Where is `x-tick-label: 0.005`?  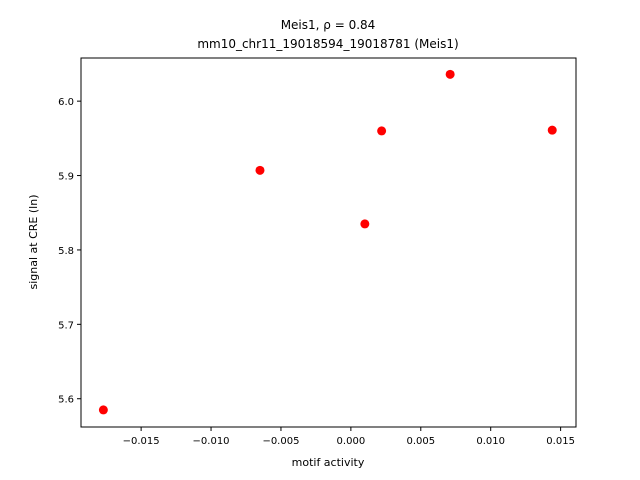 x-tick-label: 0.005 is located at coordinates (420, 441).